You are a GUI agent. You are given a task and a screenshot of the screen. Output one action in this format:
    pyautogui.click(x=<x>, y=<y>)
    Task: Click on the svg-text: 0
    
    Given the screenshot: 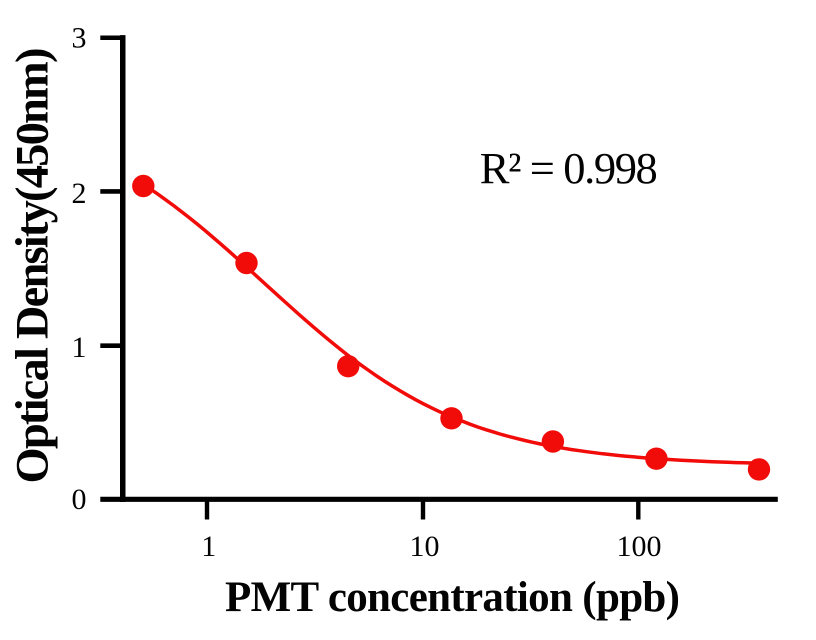 What is the action you would take?
    pyautogui.click(x=79, y=499)
    